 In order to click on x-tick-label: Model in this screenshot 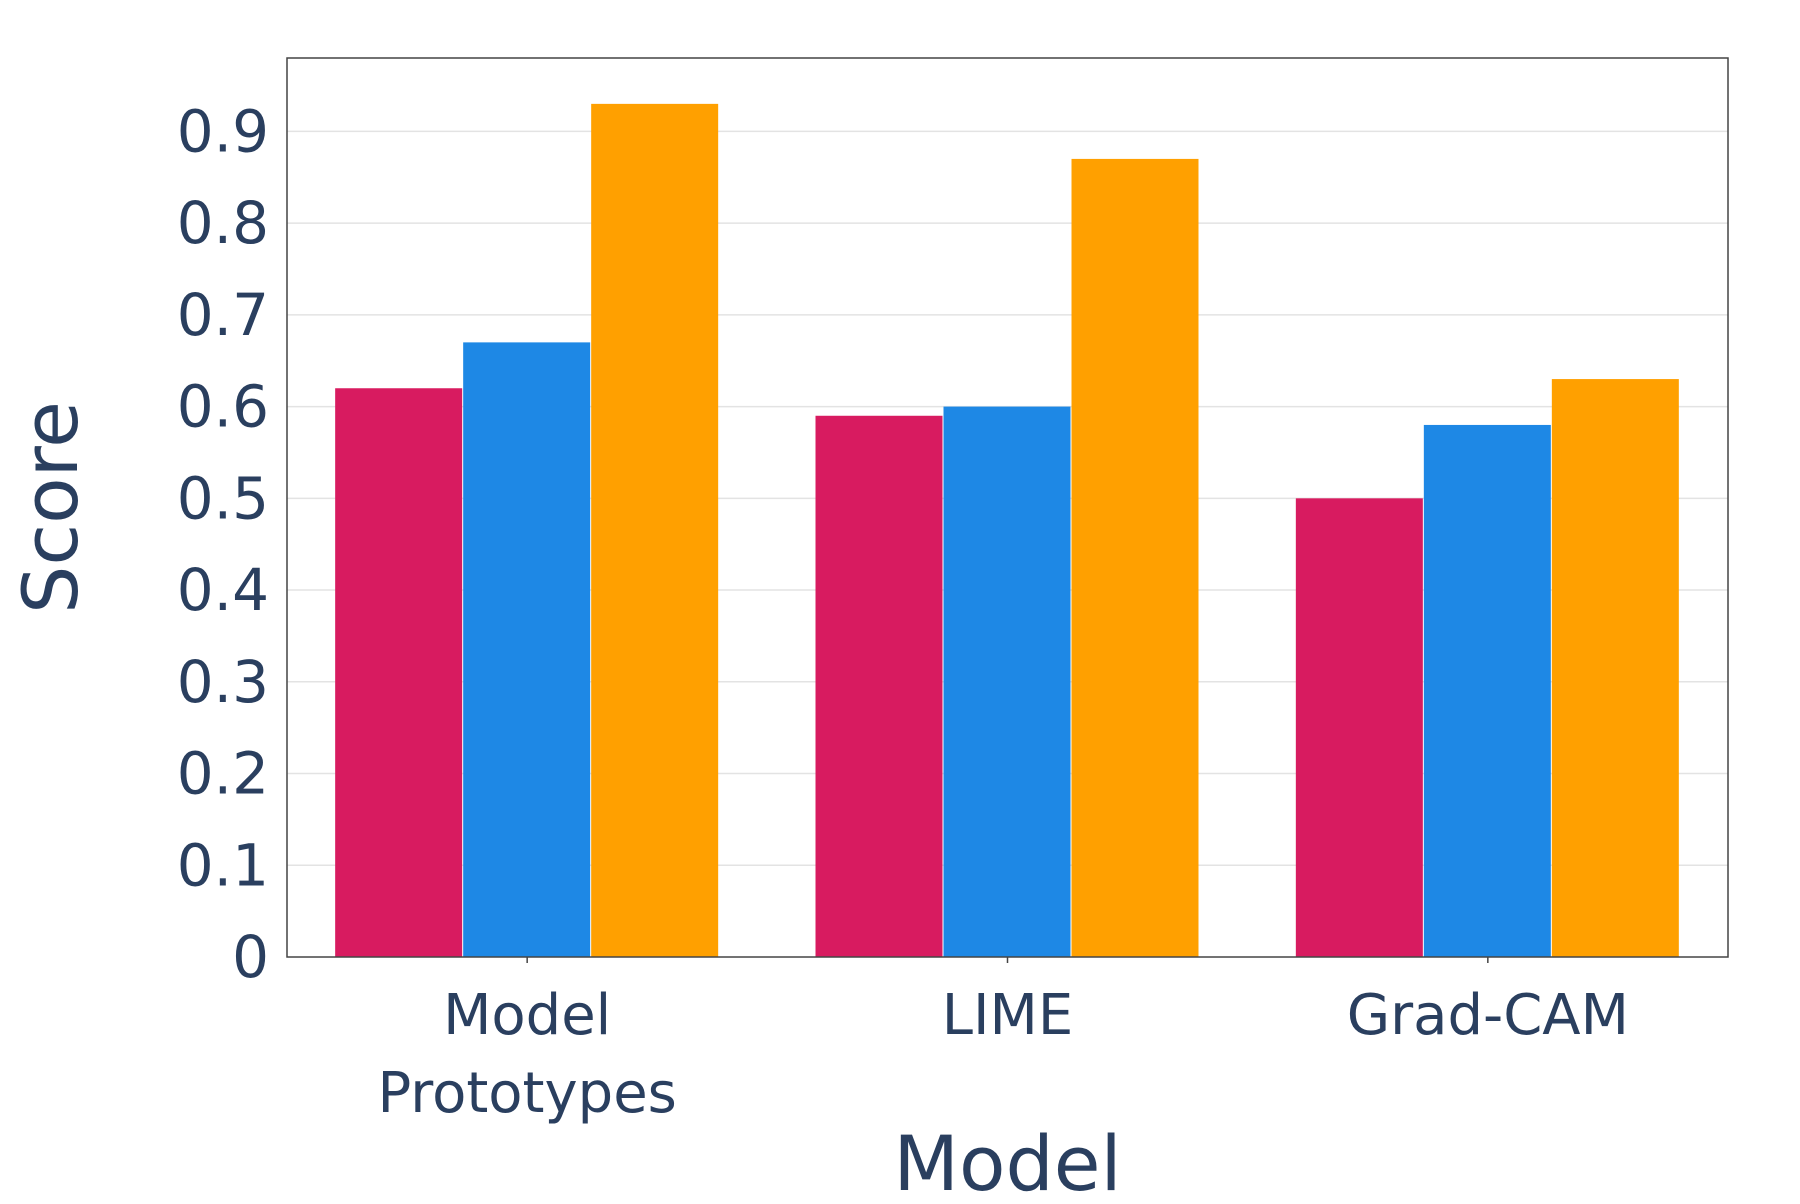, I will do `click(527, 1015)`.